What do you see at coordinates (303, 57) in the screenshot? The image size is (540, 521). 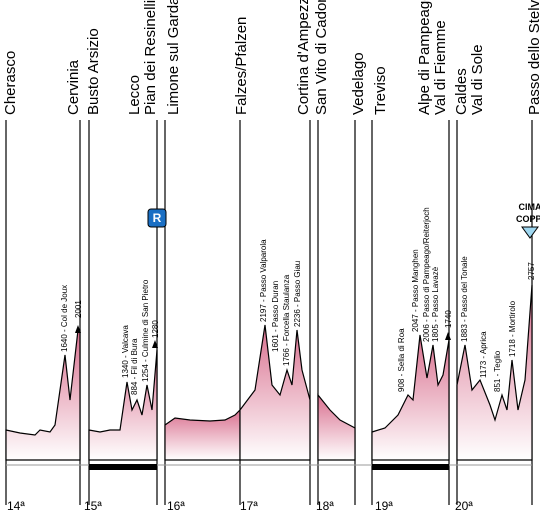 I see `town: Cortina d'Ampezzo` at bounding box center [303, 57].